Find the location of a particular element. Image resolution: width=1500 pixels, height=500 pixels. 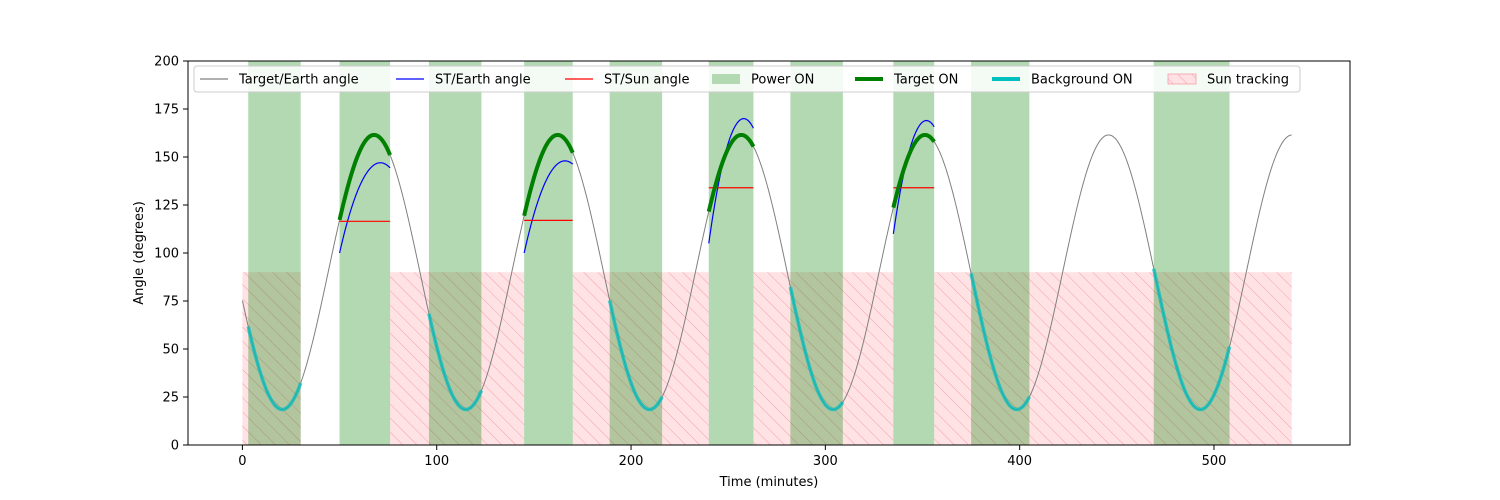

legend-entry-3: Power ON is located at coordinates (763, 80).